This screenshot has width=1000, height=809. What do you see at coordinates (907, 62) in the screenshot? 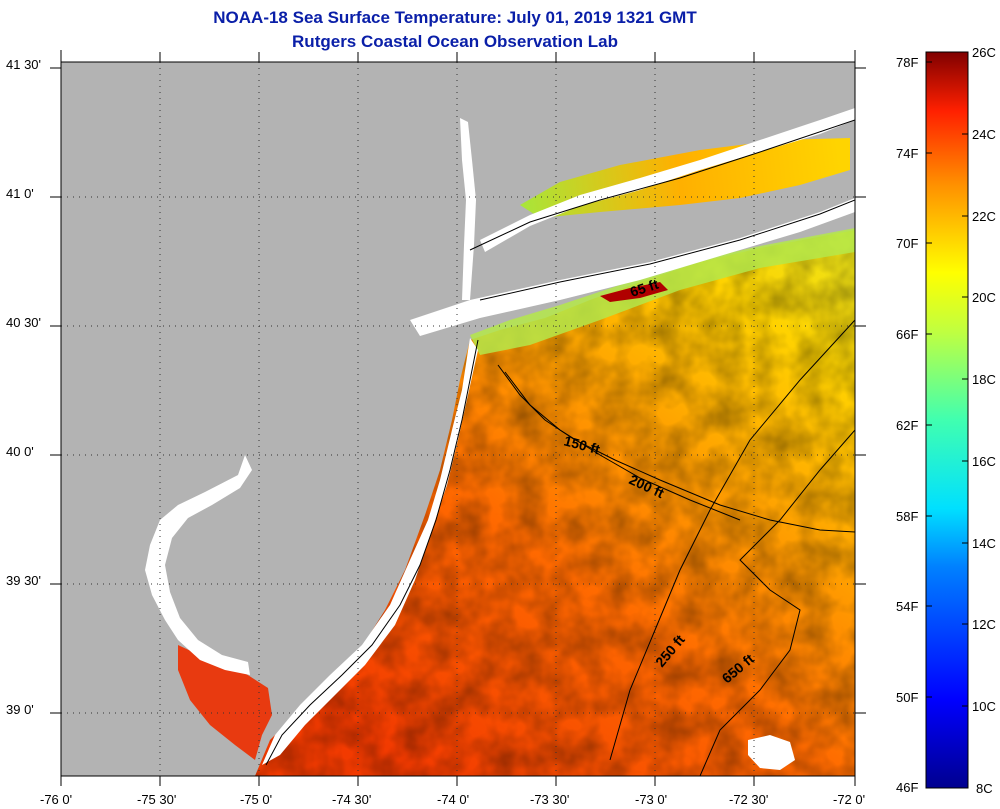
I see `colorbar-f-78: 78F` at bounding box center [907, 62].